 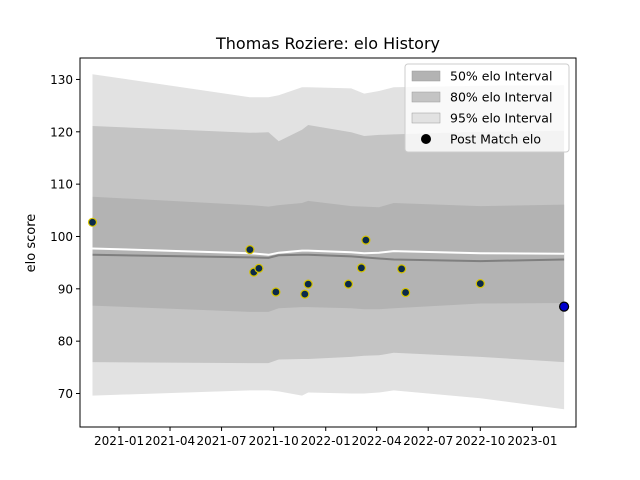 I want to click on x-tick-label: 2022-04, so click(x=377, y=441).